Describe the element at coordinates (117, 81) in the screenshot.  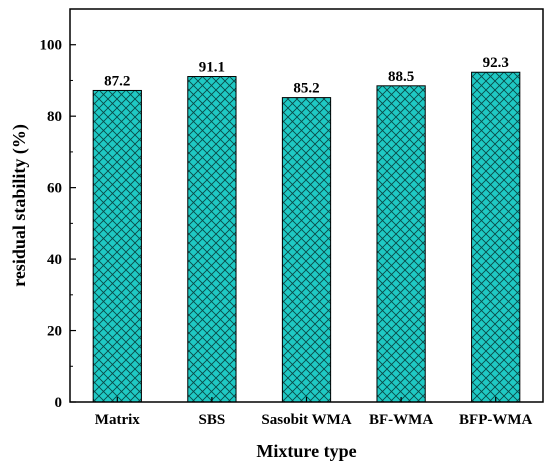
I see `data-label: 87.2` at that location.